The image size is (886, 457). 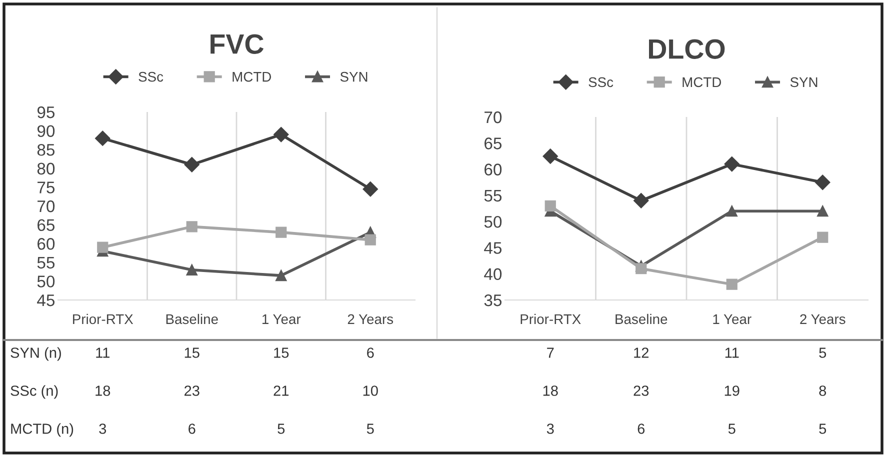 What do you see at coordinates (46, 168) in the screenshot?
I see `y-tick-label: 80` at bounding box center [46, 168].